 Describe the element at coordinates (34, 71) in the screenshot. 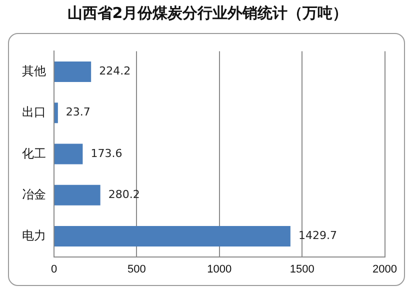

I see `y-tick-label: 其他` at that location.